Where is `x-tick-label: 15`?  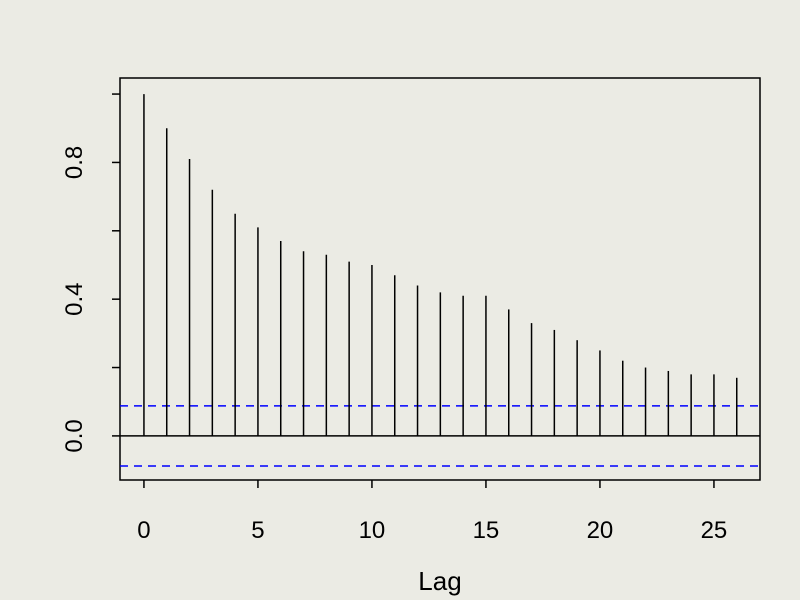 x-tick-label: 15 is located at coordinates (486, 530).